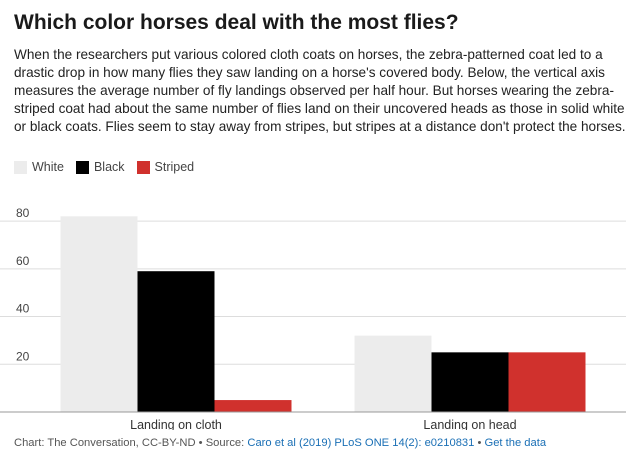 The image size is (644, 469). I want to click on bar-black-cloth, so click(176, 341).